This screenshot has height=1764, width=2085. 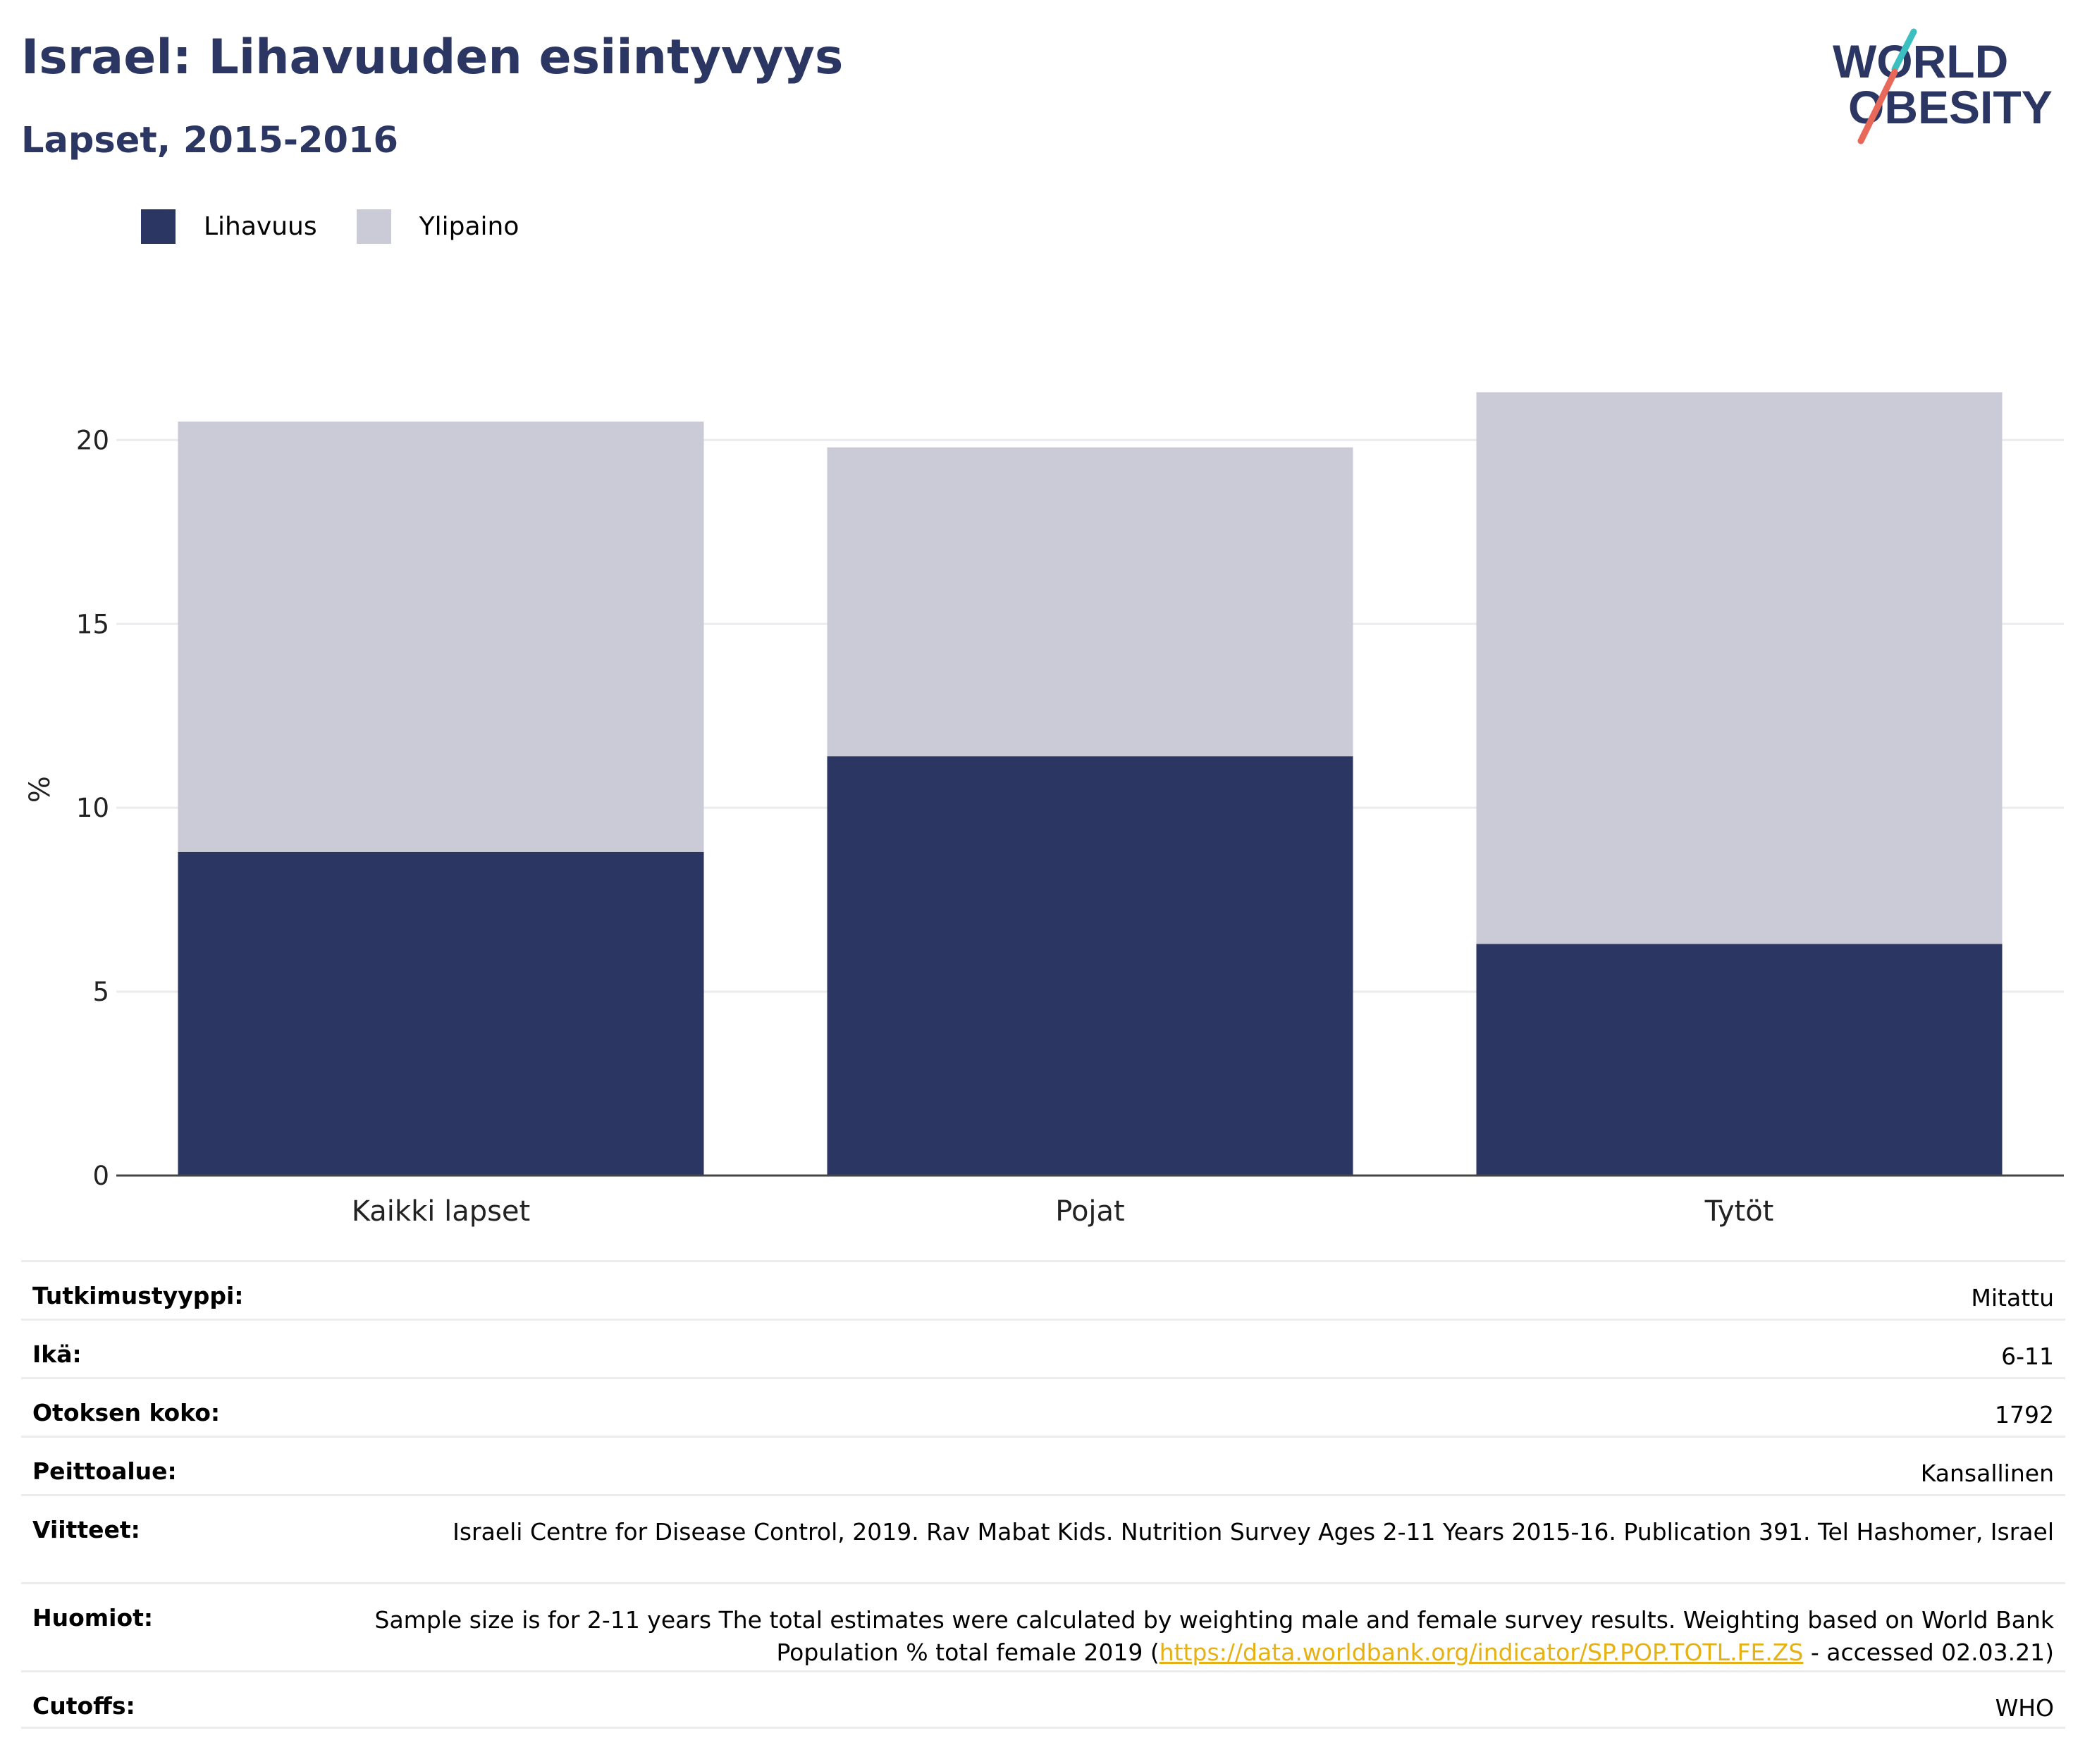 What do you see at coordinates (469, 226) in the screenshot?
I see `legend-label-ylipaino: Ylipaino` at bounding box center [469, 226].